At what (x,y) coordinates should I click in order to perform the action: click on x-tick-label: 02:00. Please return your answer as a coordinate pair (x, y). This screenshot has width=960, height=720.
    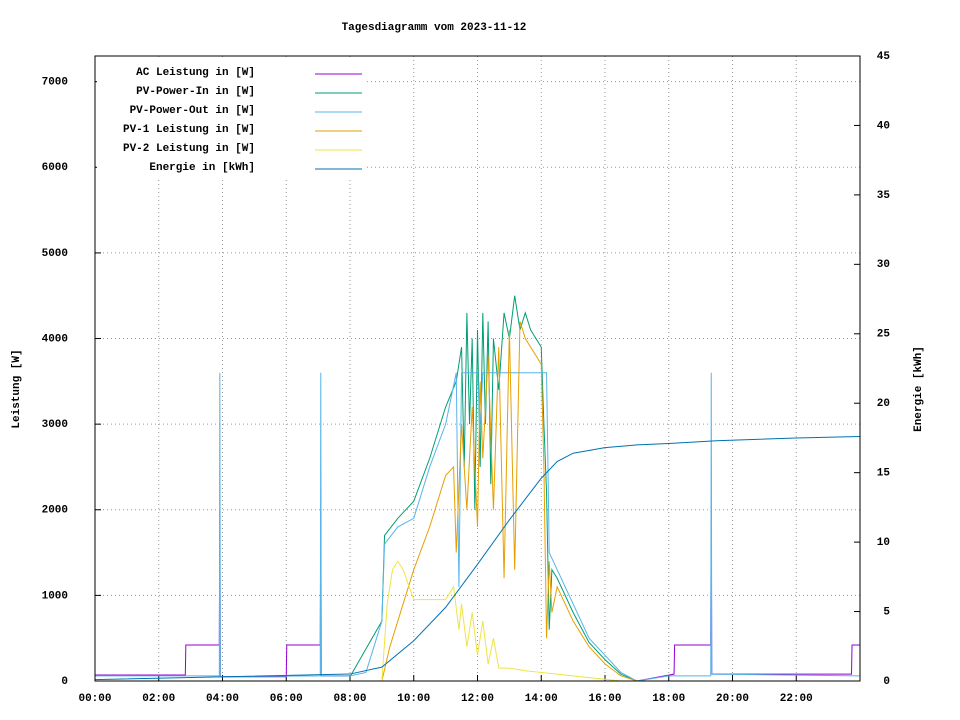
    Looking at the image, I should click on (158, 699).